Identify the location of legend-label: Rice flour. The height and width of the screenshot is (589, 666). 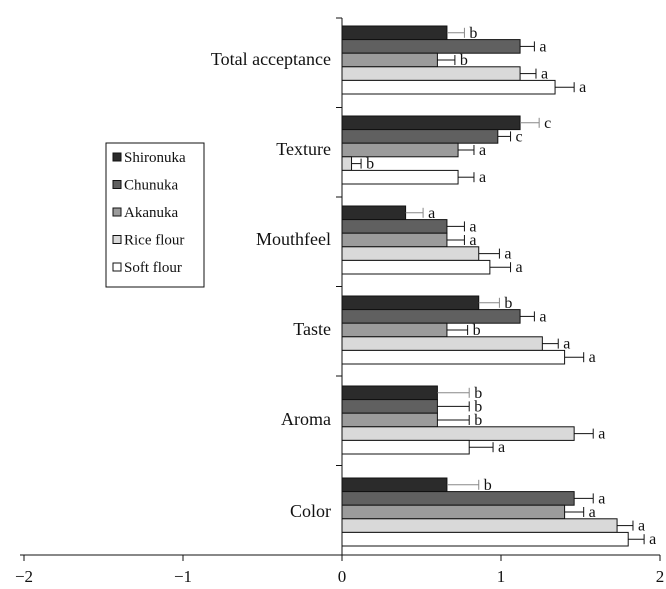
(154, 241).